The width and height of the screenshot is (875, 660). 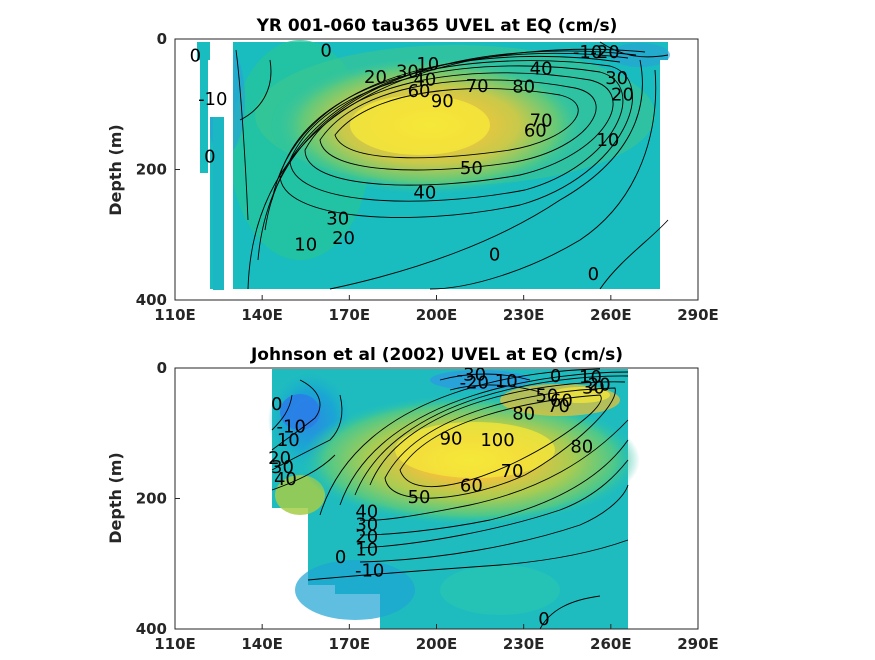 What do you see at coordinates (436, 355) in the screenshot?
I see `panel-2-title: Johnson et al (2002) UVEL at EQ (cm/s)` at bounding box center [436, 355].